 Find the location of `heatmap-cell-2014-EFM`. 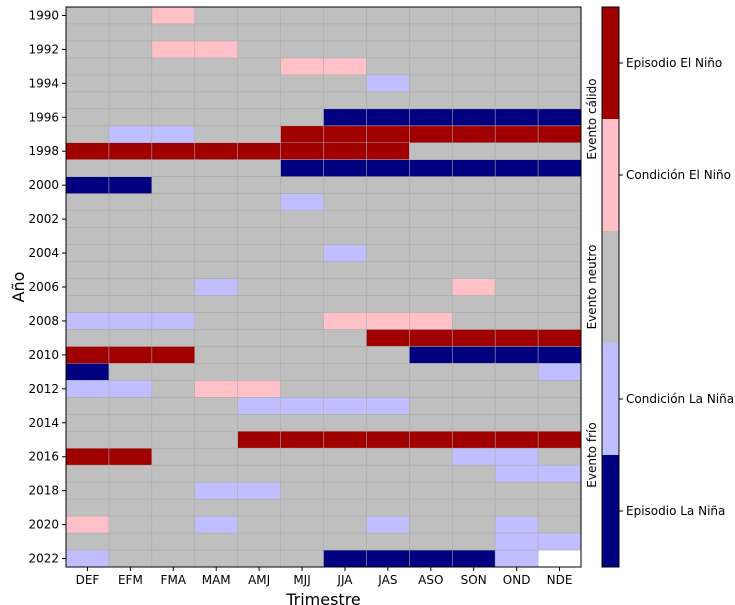

heatmap-cell-2014-EFM is located at coordinates (130, 423).